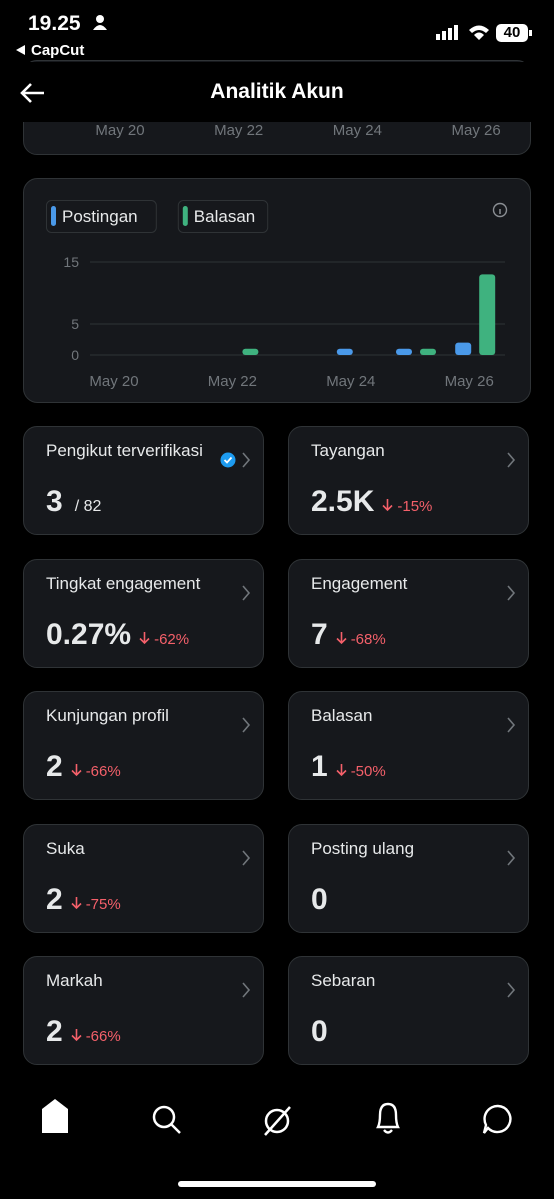 The width and height of the screenshot is (554, 1199). What do you see at coordinates (54, 23) in the screenshot?
I see `status-time: 19.25` at bounding box center [54, 23].